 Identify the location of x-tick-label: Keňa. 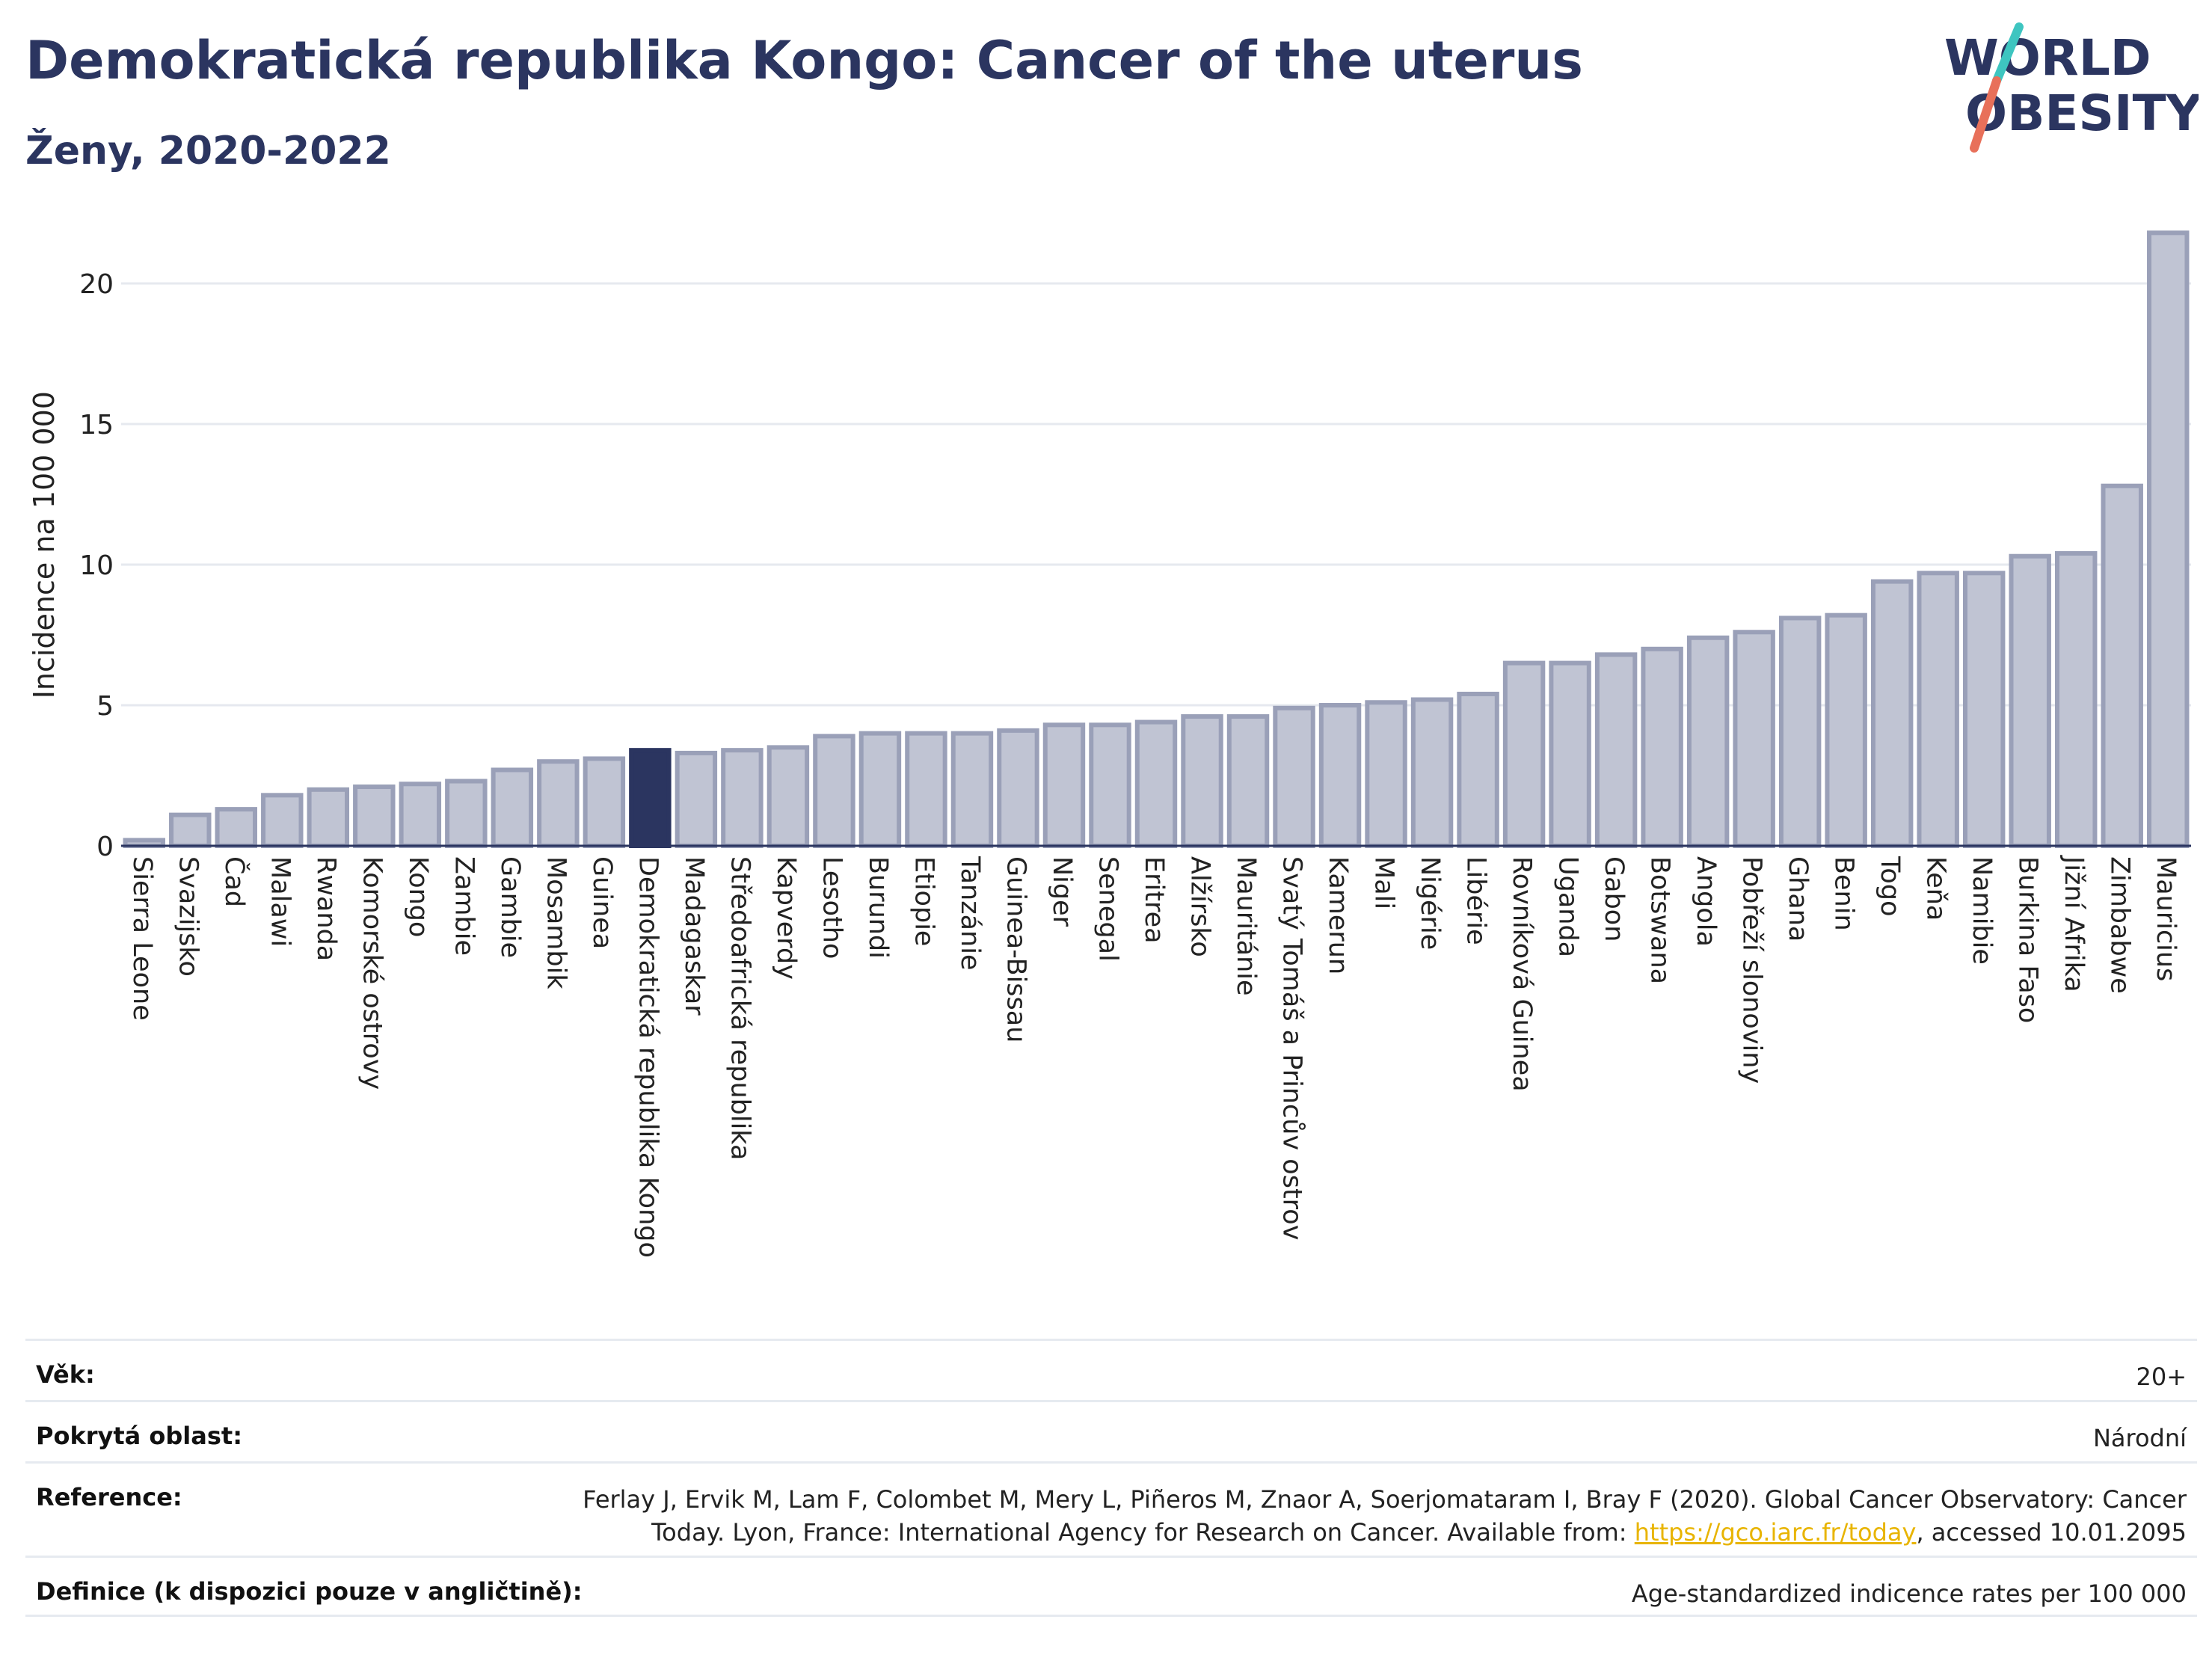
(1936, 888).